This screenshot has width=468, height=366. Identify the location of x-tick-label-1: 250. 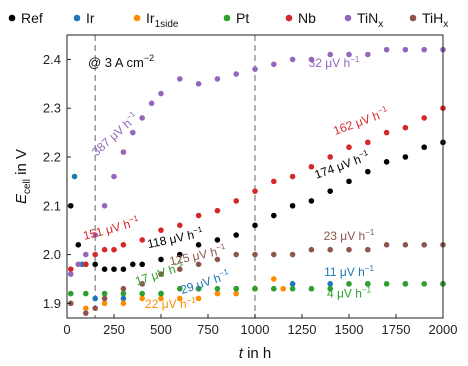
(114, 329).